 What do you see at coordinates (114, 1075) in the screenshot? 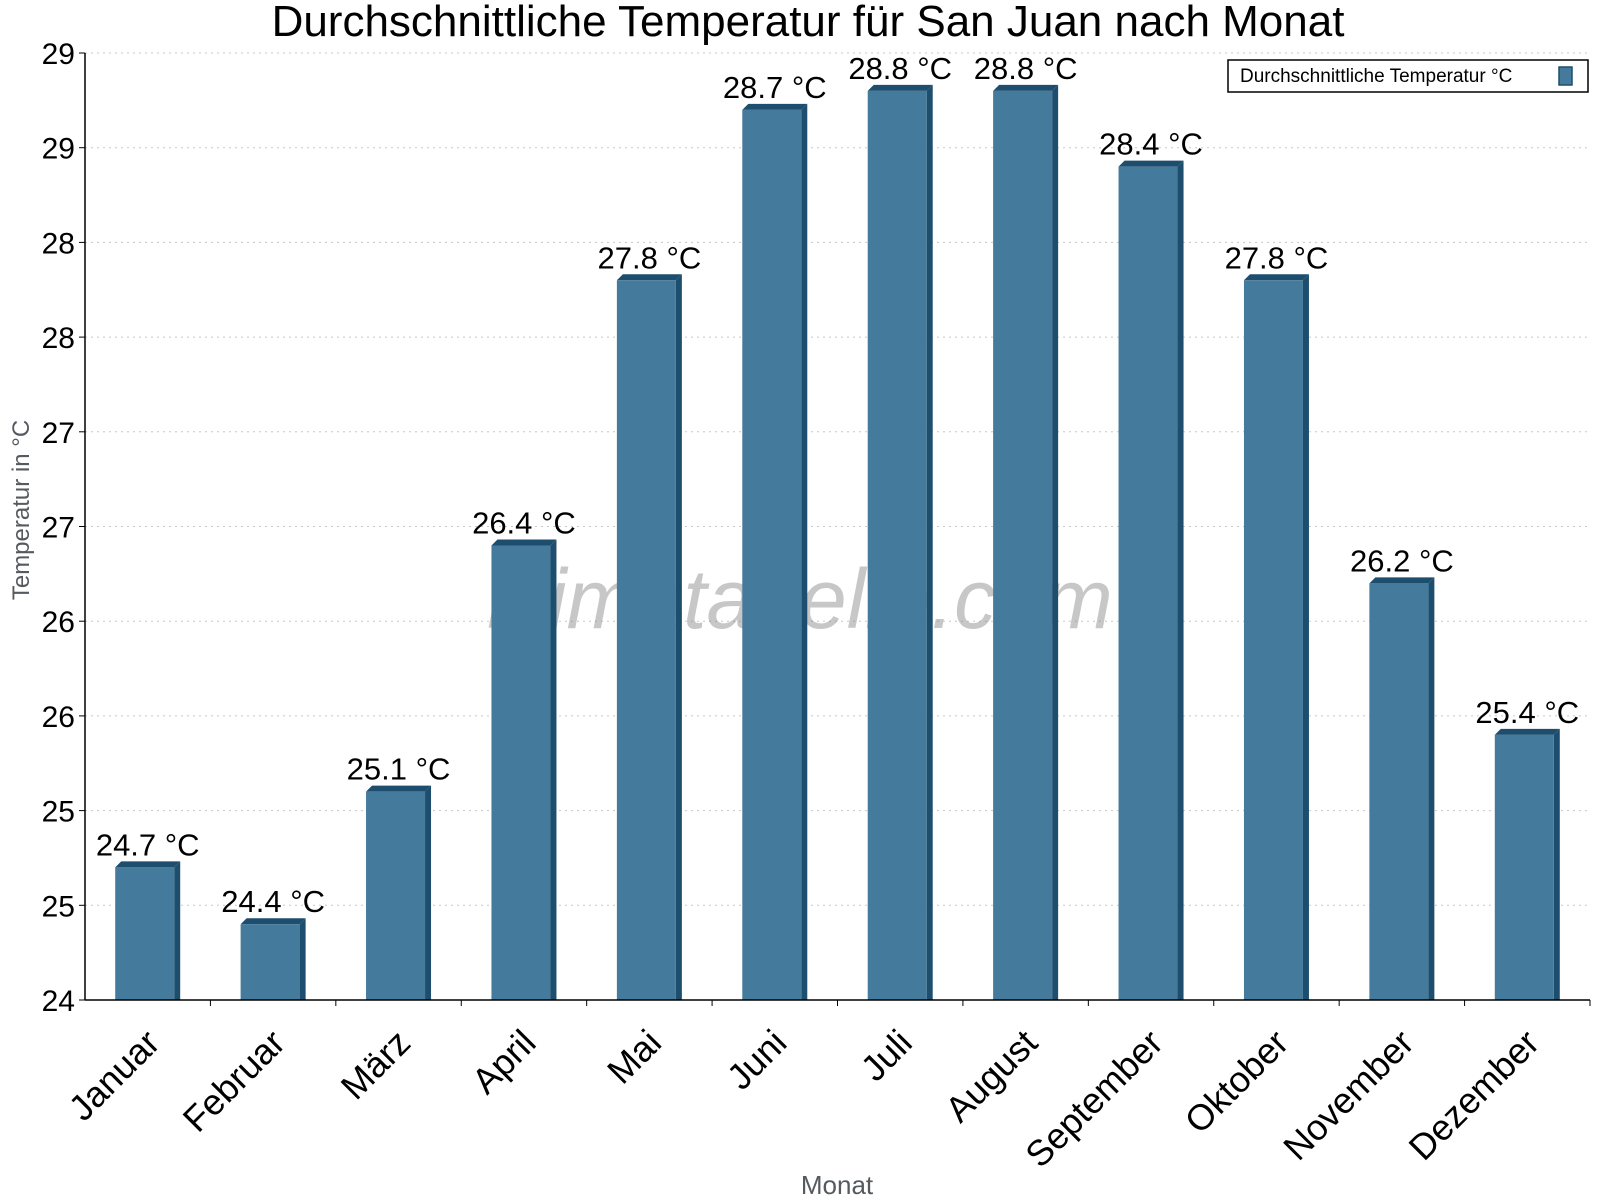
I see `x-tick-label: Januar` at bounding box center [114, 1075].